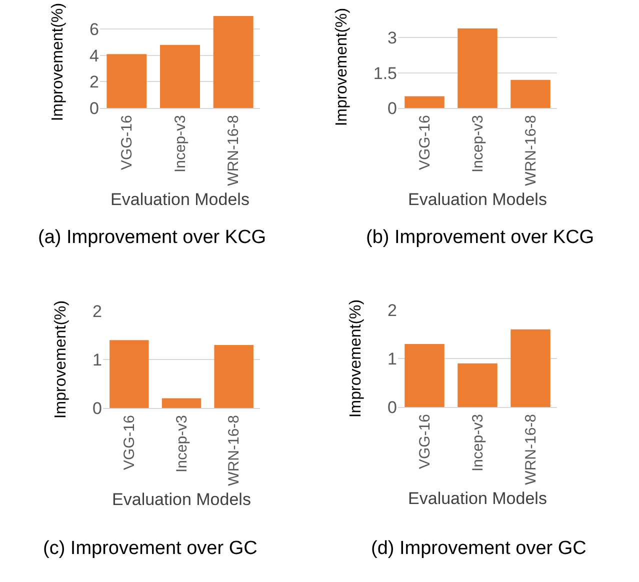  What do you see at coordinates (478, 548) in the screenshot?
I see `text: (d) Improvement over GC` at bounding box center [478, 548].